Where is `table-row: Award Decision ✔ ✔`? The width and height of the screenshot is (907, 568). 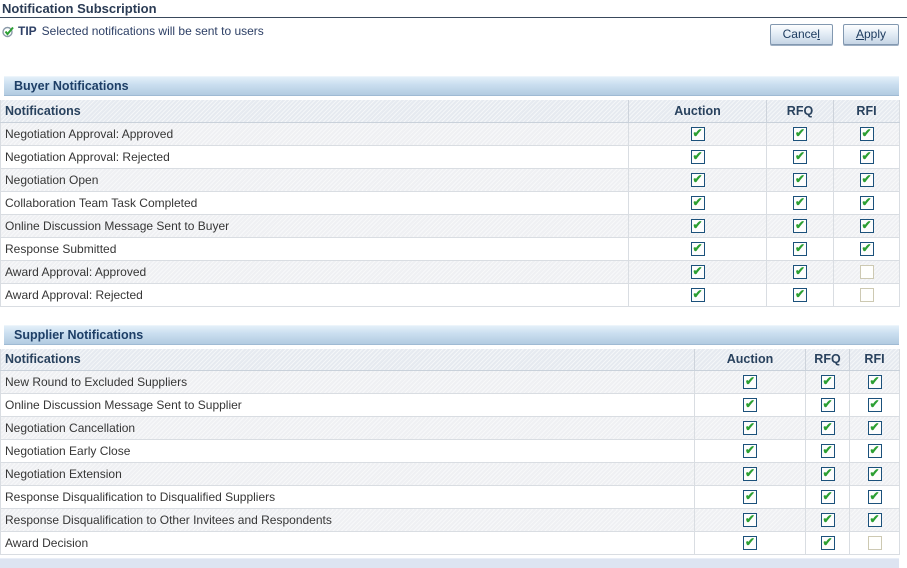
table-row: Award Decision ✔ ✔ is located at coordinates (450, 543).